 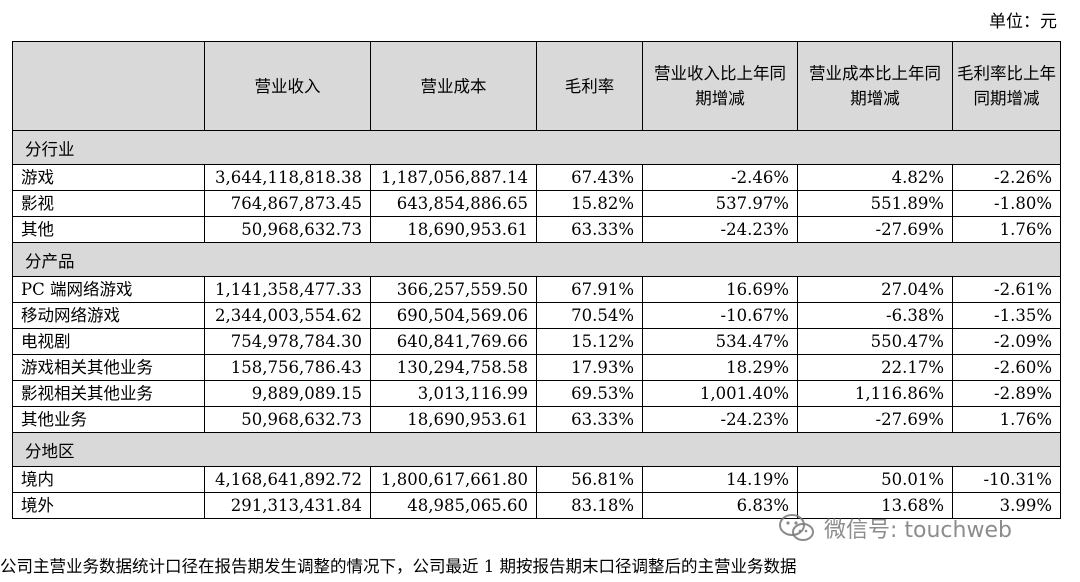 What do you see at coordinates (287, 367) in the screenshot?
I see `table-cell: 158,756,786.43` at bounding box center [287, 367].